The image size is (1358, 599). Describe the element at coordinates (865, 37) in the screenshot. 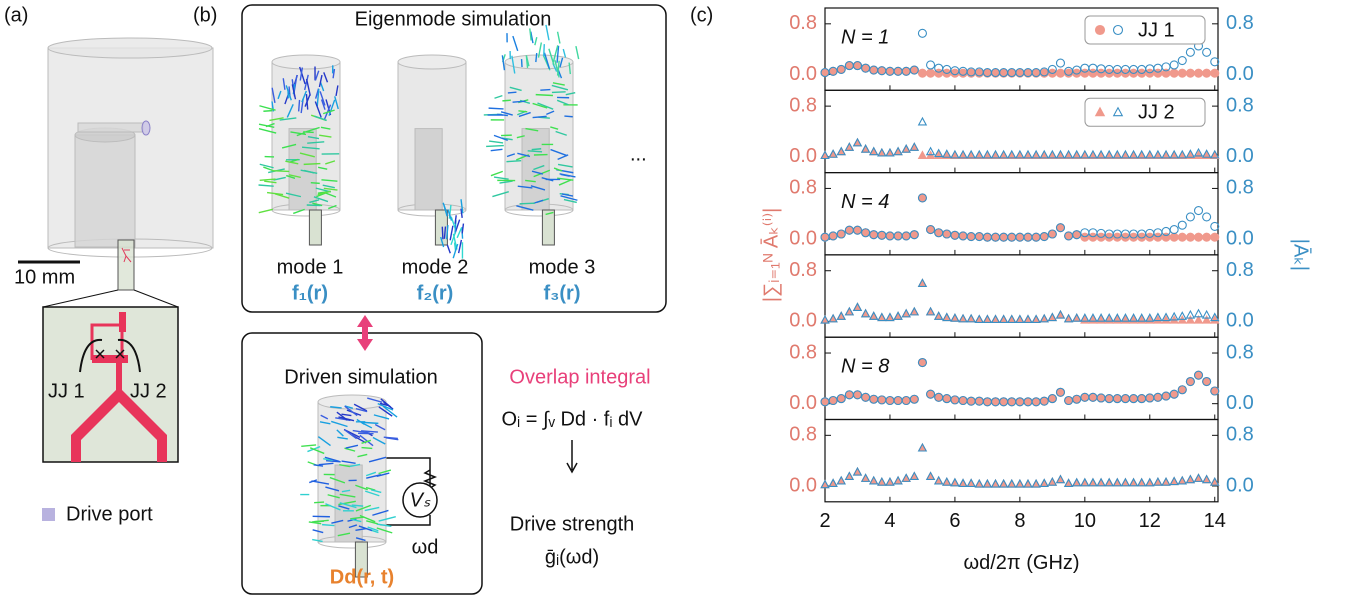

I see `panel-annotation: N = 1` at that location.